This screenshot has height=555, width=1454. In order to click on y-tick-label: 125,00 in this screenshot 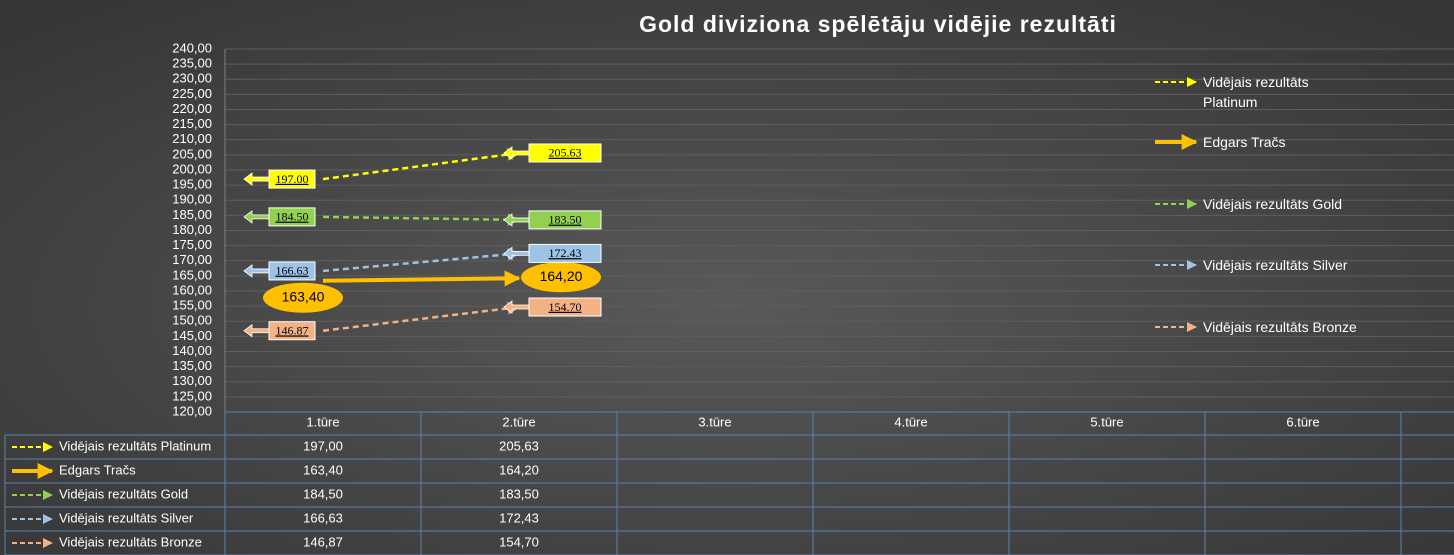, I will do `click(192, 395)`.